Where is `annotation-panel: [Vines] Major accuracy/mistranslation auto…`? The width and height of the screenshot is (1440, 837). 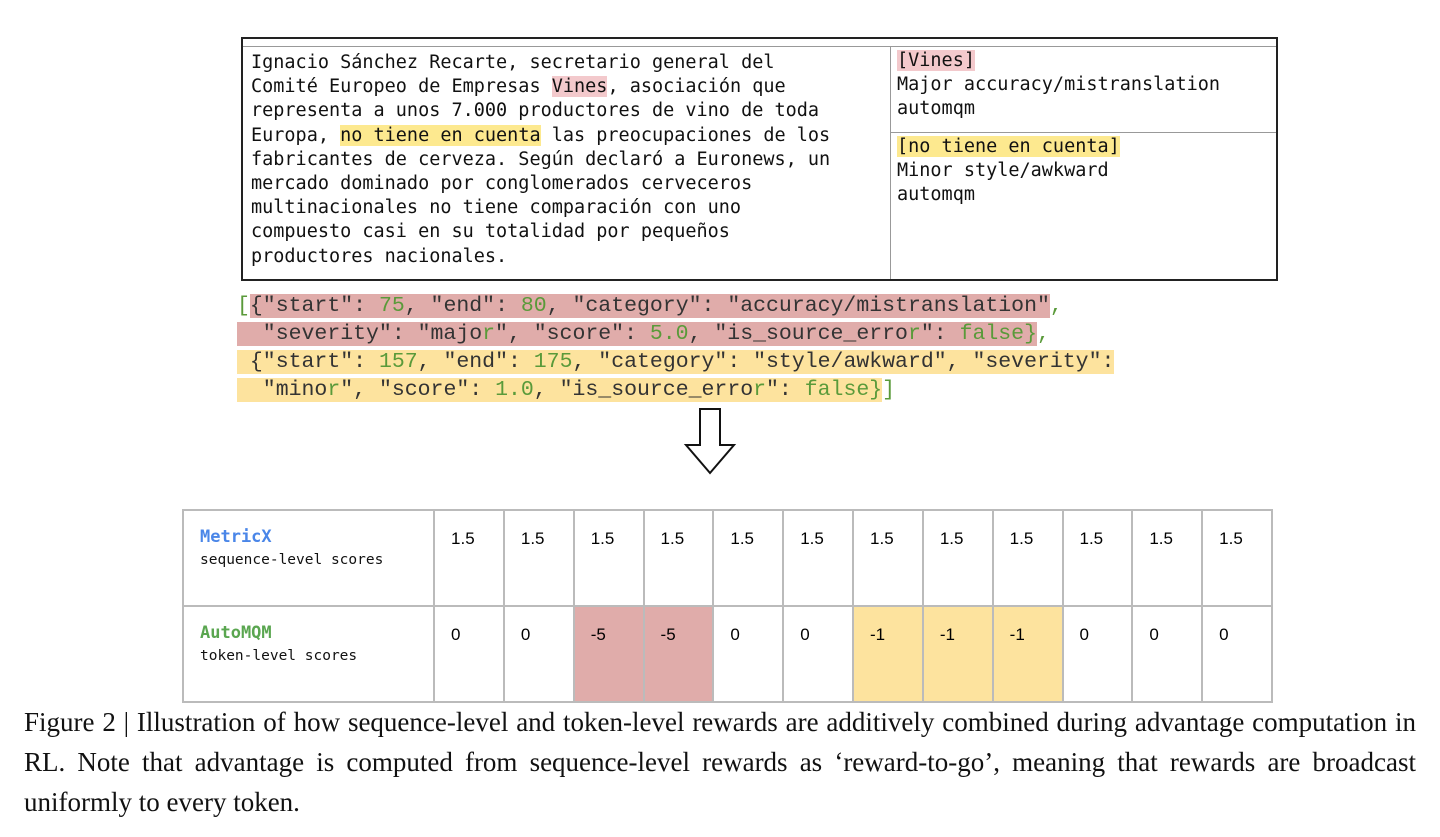
annotation-panel: [Vines] Major accuracy/mistranslation auto… is located at coordinates (1083, 163).